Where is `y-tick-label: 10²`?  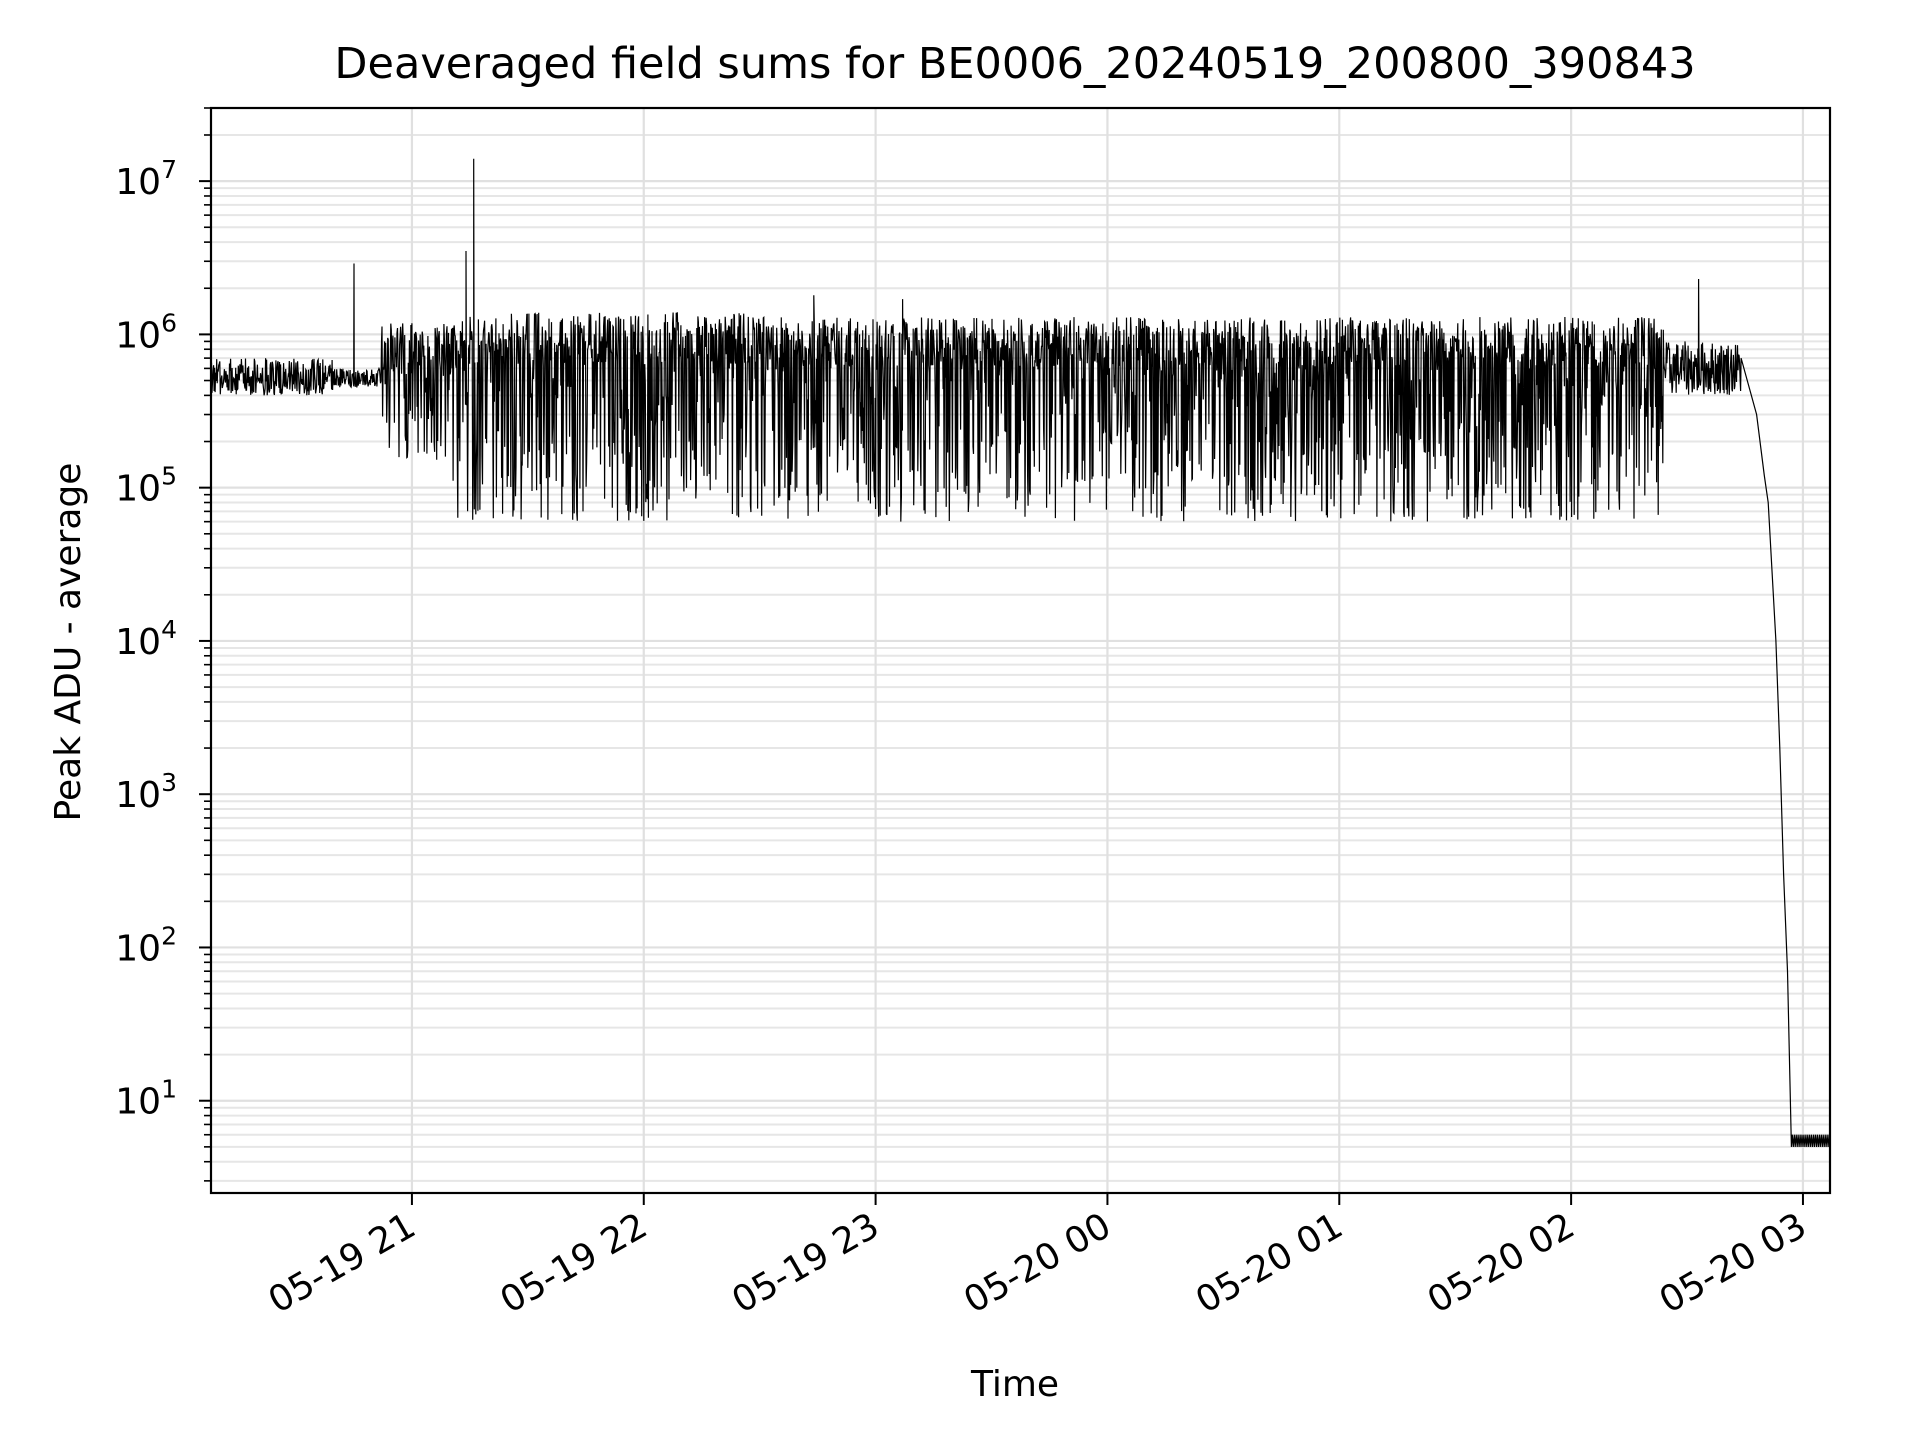
y-tick-label: 10² is located at coordinates (146, 945).